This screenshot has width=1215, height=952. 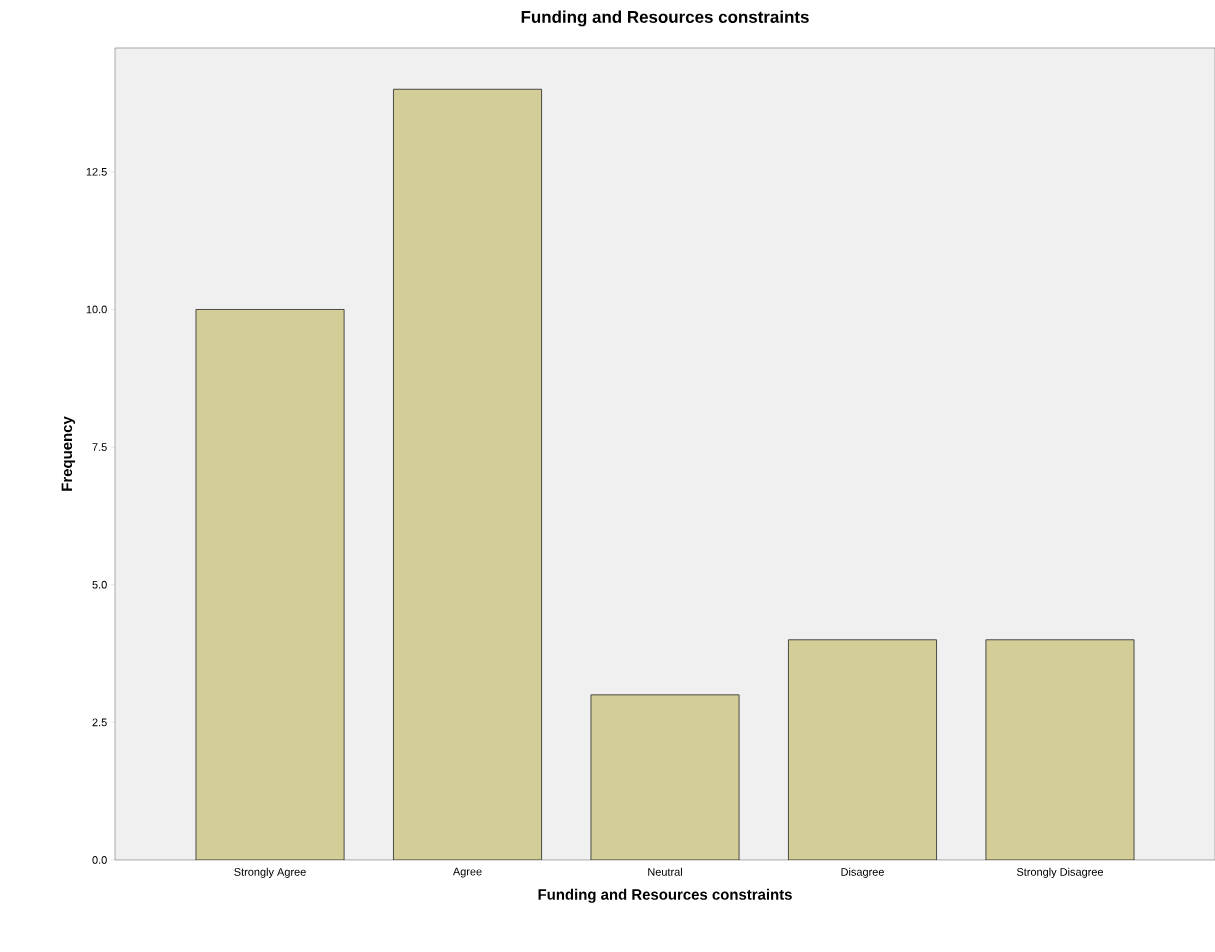 What do you see at coordinates (99, 722) in the screenshot?
I see `y-tick-label: 2.5` at bounding box center [99, 722].